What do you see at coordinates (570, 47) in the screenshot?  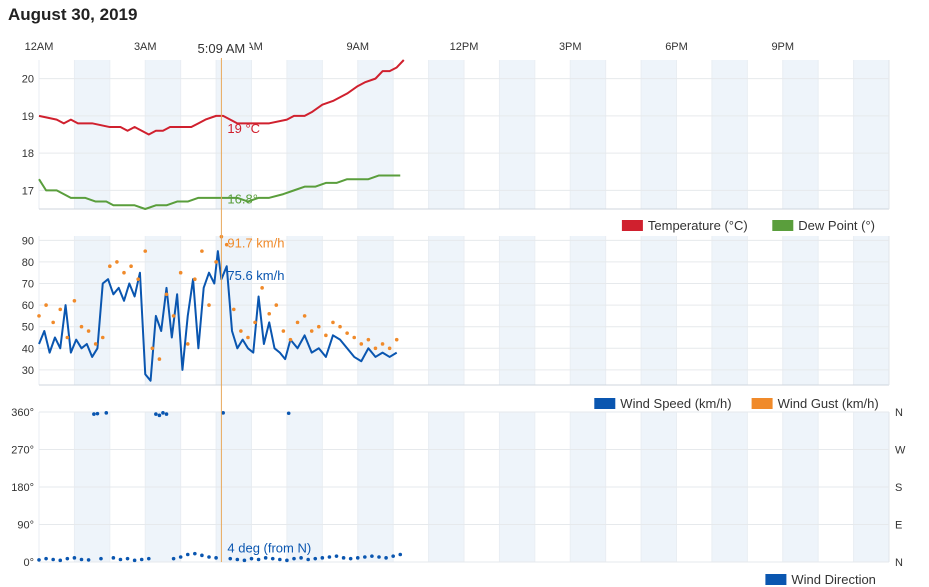 I see `x-tick-label: 3PM` at bounding box center [570, 47].